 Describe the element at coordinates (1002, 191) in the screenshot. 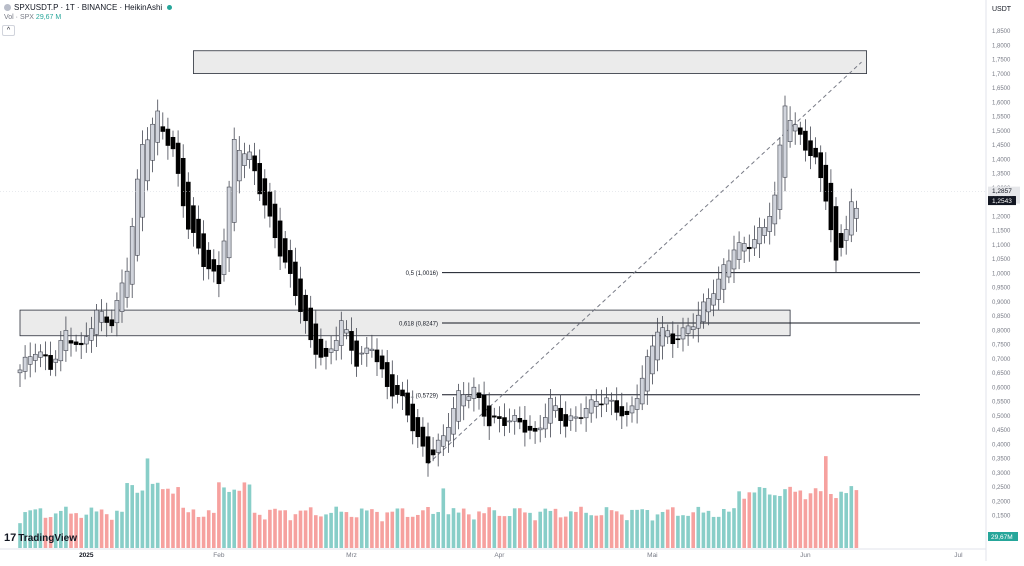

I see `last-price-value: 1,2857` at that location.